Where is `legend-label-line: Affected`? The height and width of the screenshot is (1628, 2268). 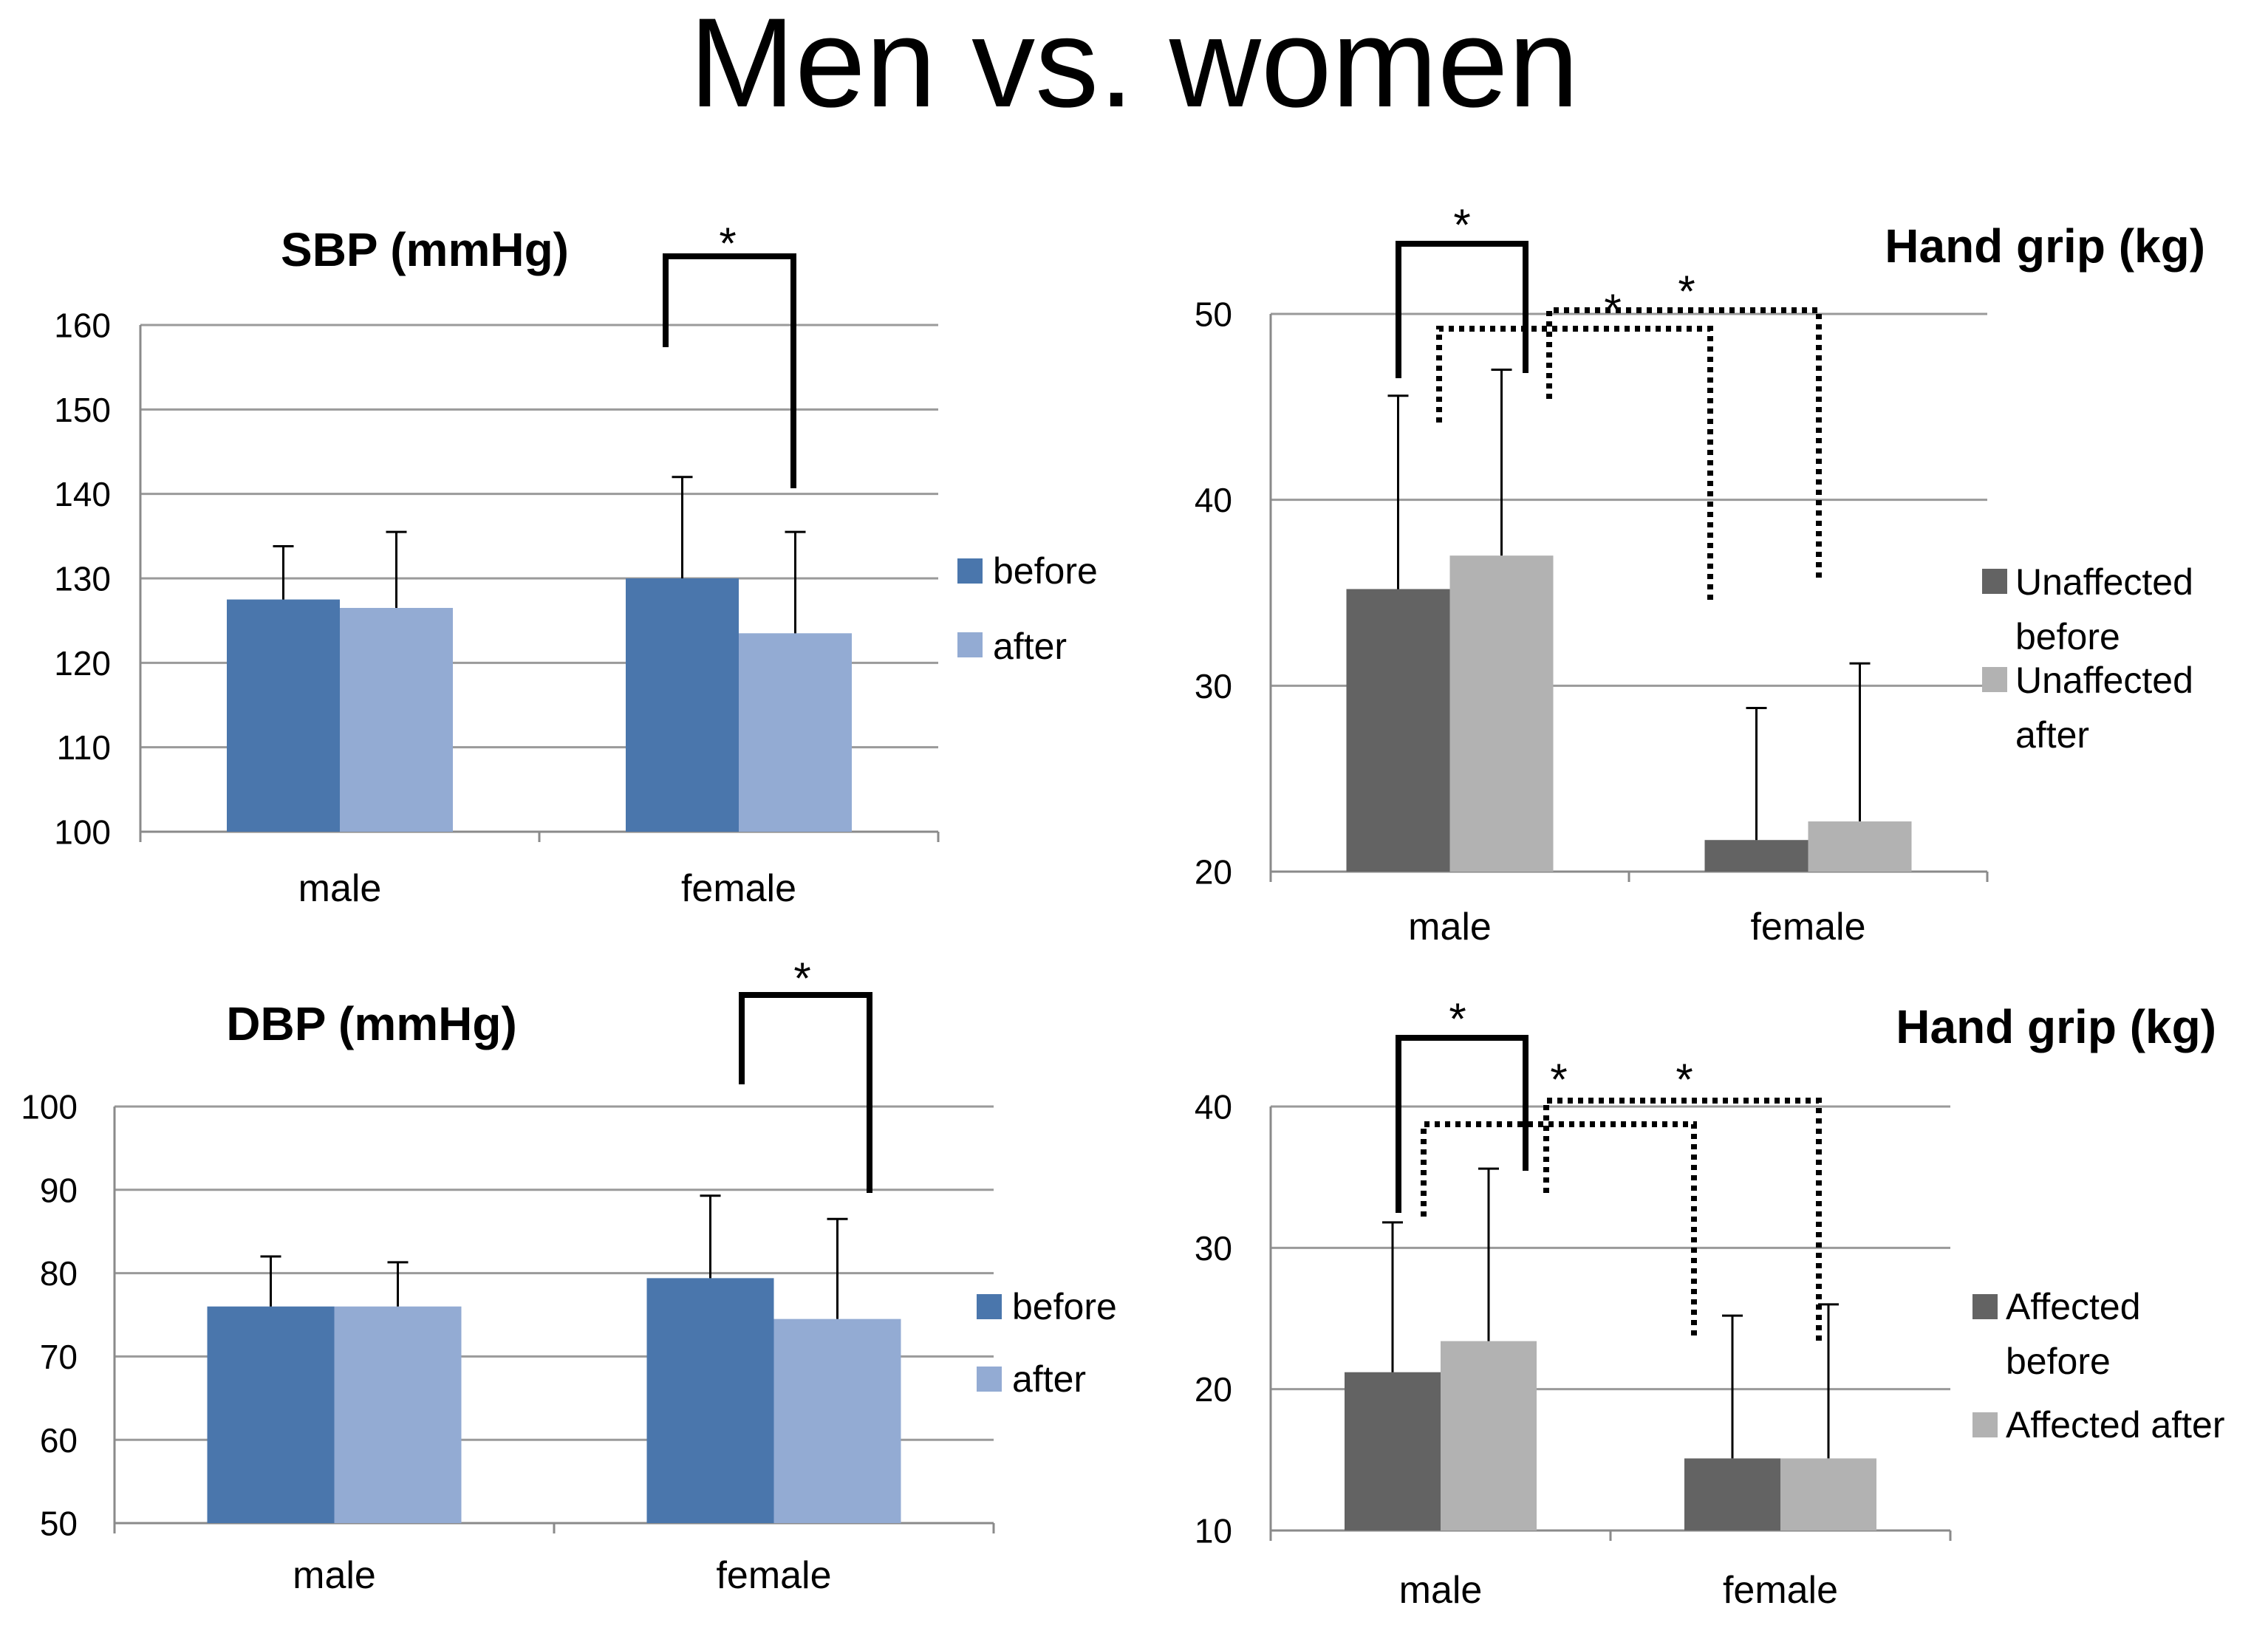
legend-label-line: Affected is located at coordinates (2073, 1306).